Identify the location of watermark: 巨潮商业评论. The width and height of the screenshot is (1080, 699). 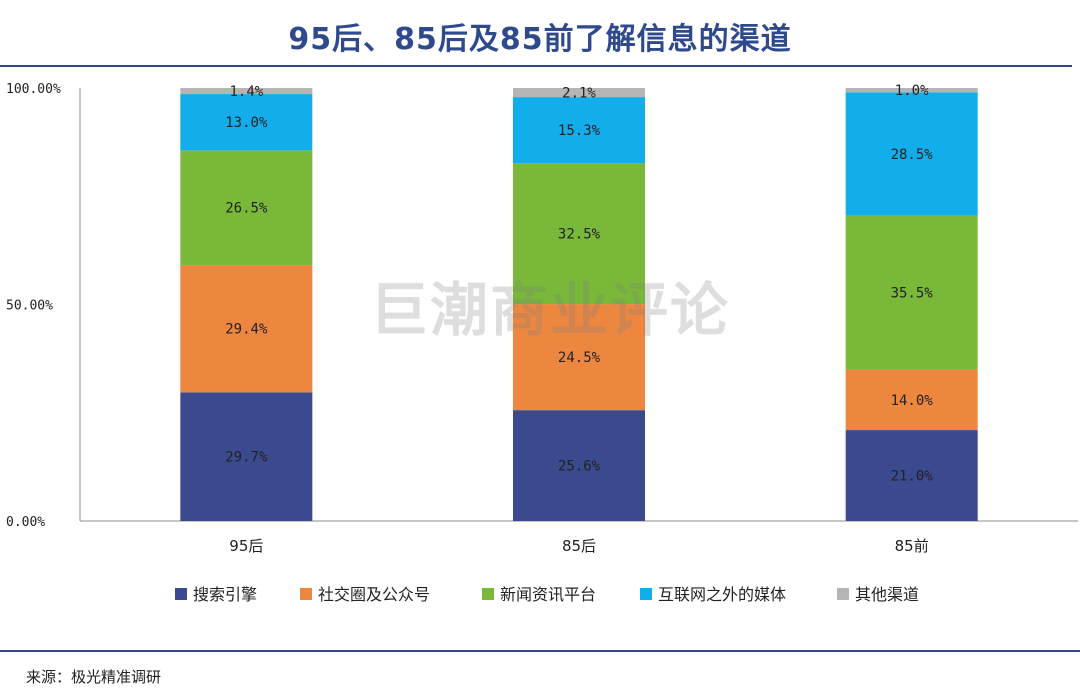
(550, 310).